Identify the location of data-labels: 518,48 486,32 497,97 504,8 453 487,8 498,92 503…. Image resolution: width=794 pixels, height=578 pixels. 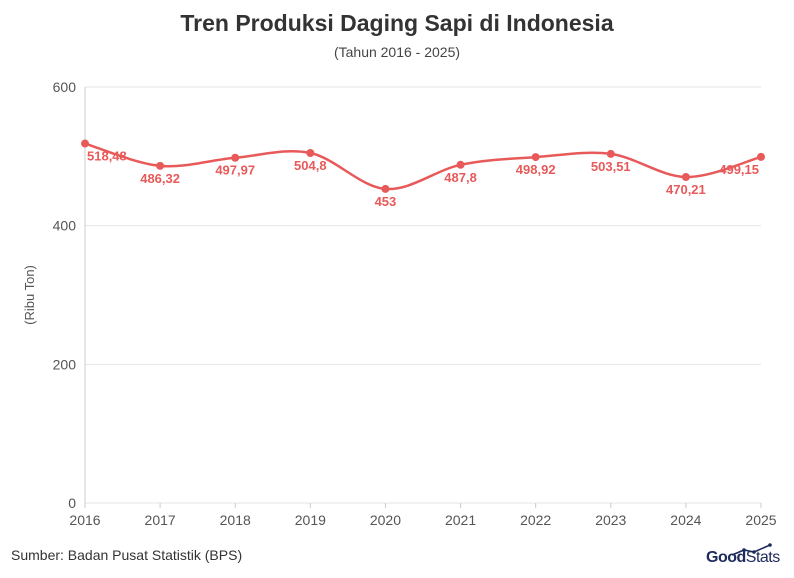
(423, 179).